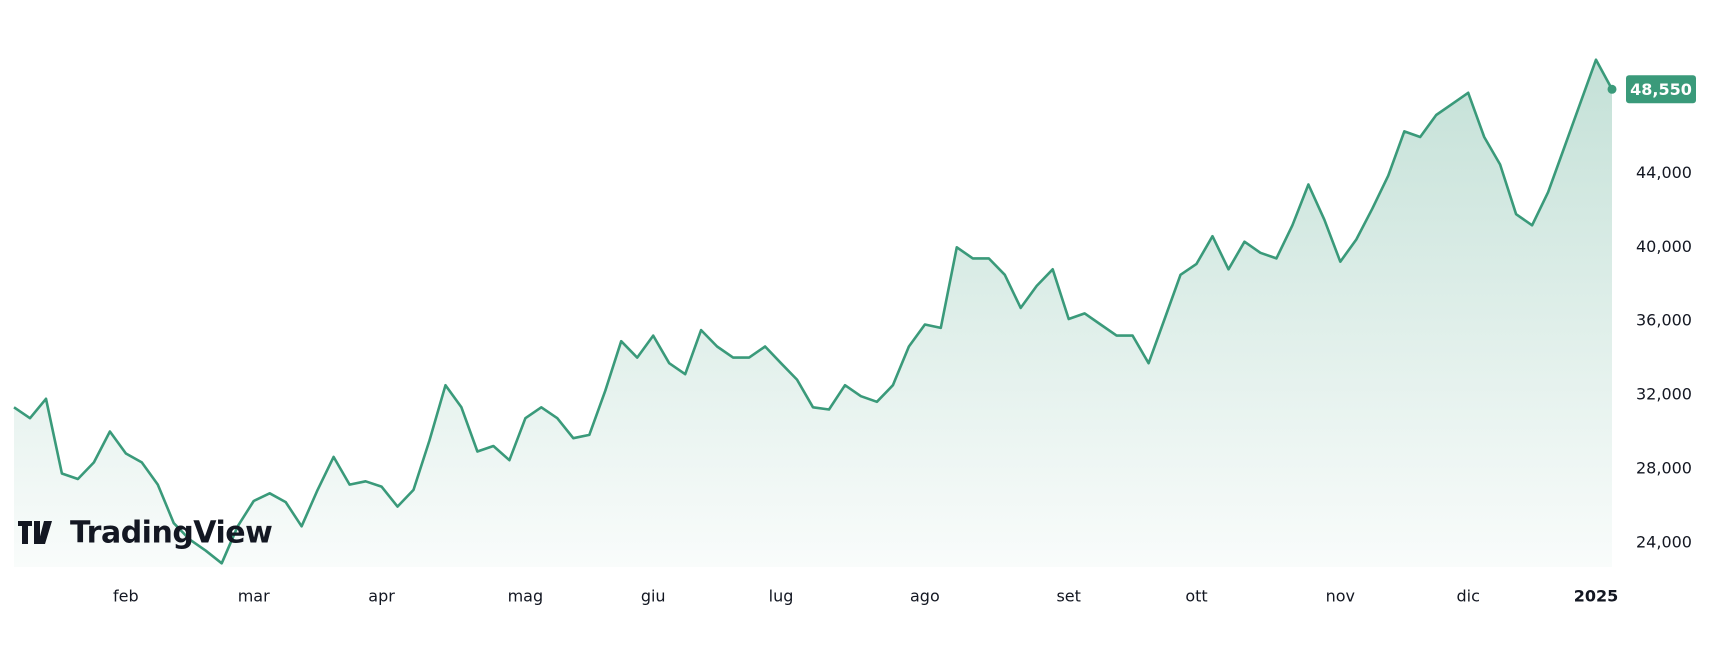 This screenshot has width=1720, height=650. Describe the element at coordinates (254, 596) in the screenshot. I see `x-tick-label: mar` at that location.